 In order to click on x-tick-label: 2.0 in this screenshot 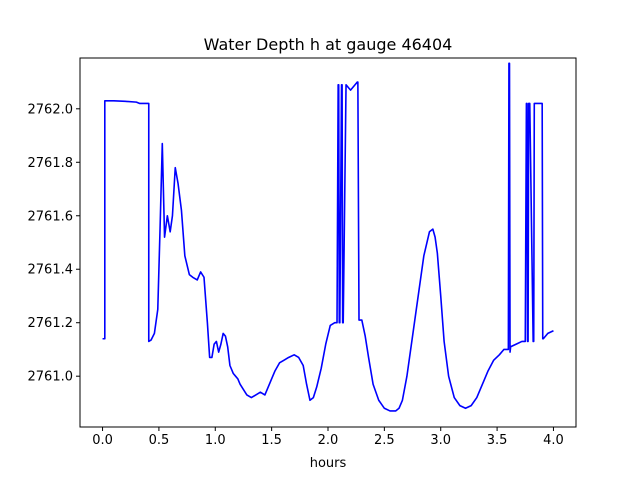, I will do `click(328, 440)`.